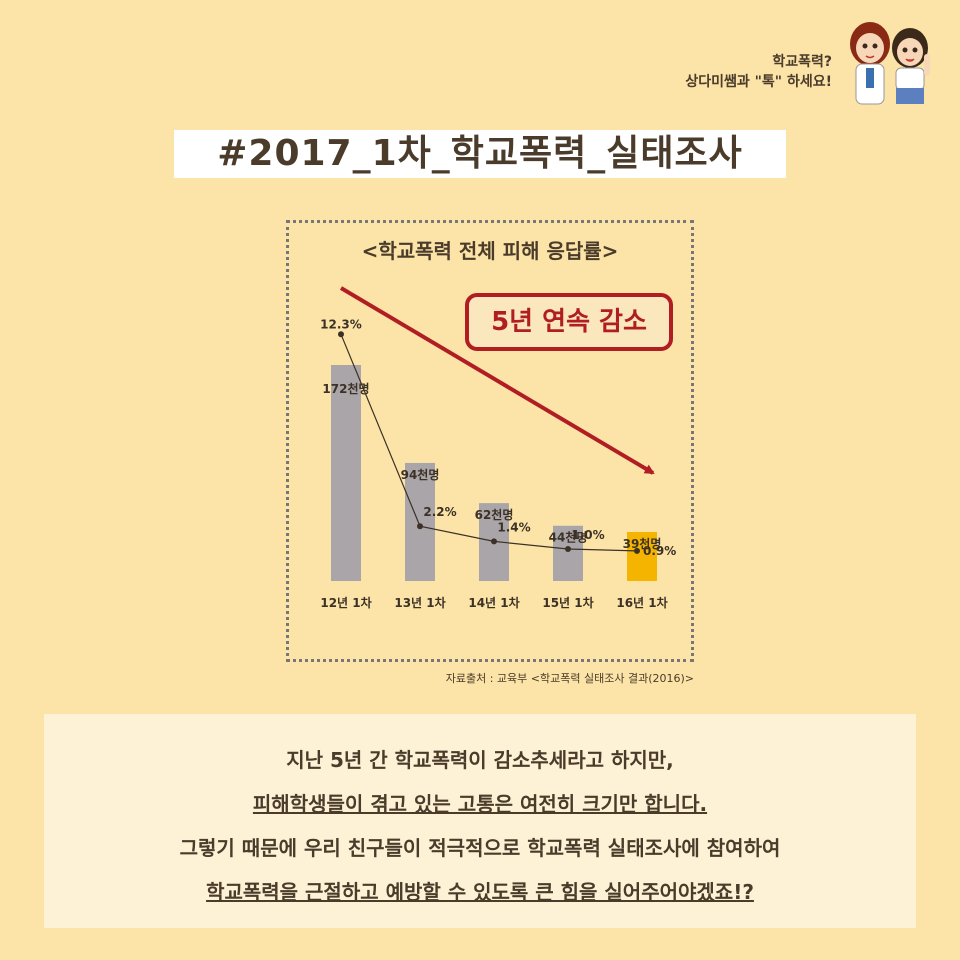 This screenshot has width=960, height=960. Describe the element at coordinates (768, 82) in the screenshot. I see `brand-line2-quote: "톡"` at that location.